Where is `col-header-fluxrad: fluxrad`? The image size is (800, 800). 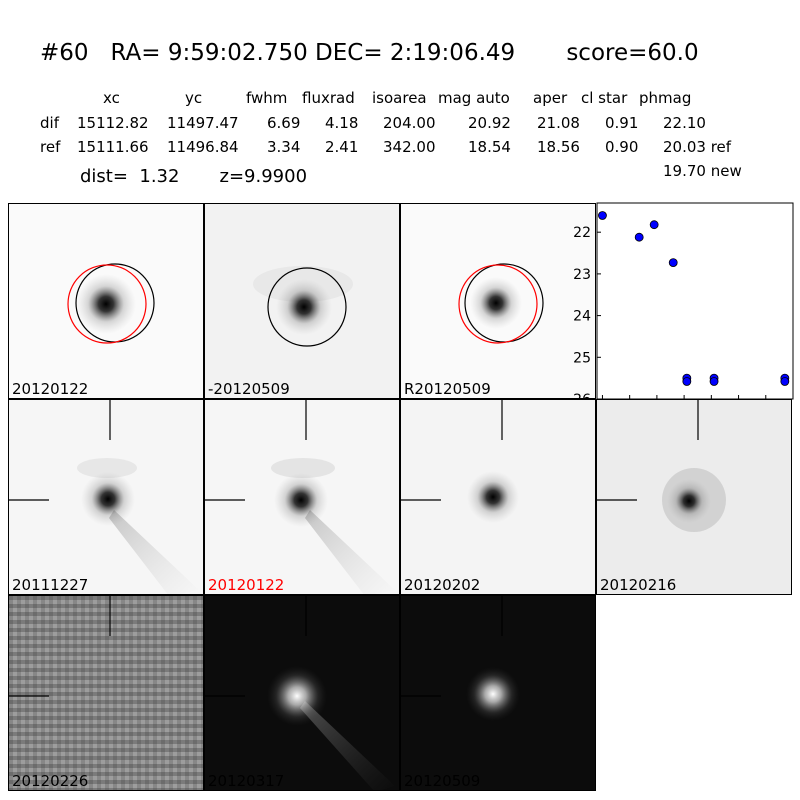
col-header-fluxrad: fluxrad is located at coordinates (328, 98).